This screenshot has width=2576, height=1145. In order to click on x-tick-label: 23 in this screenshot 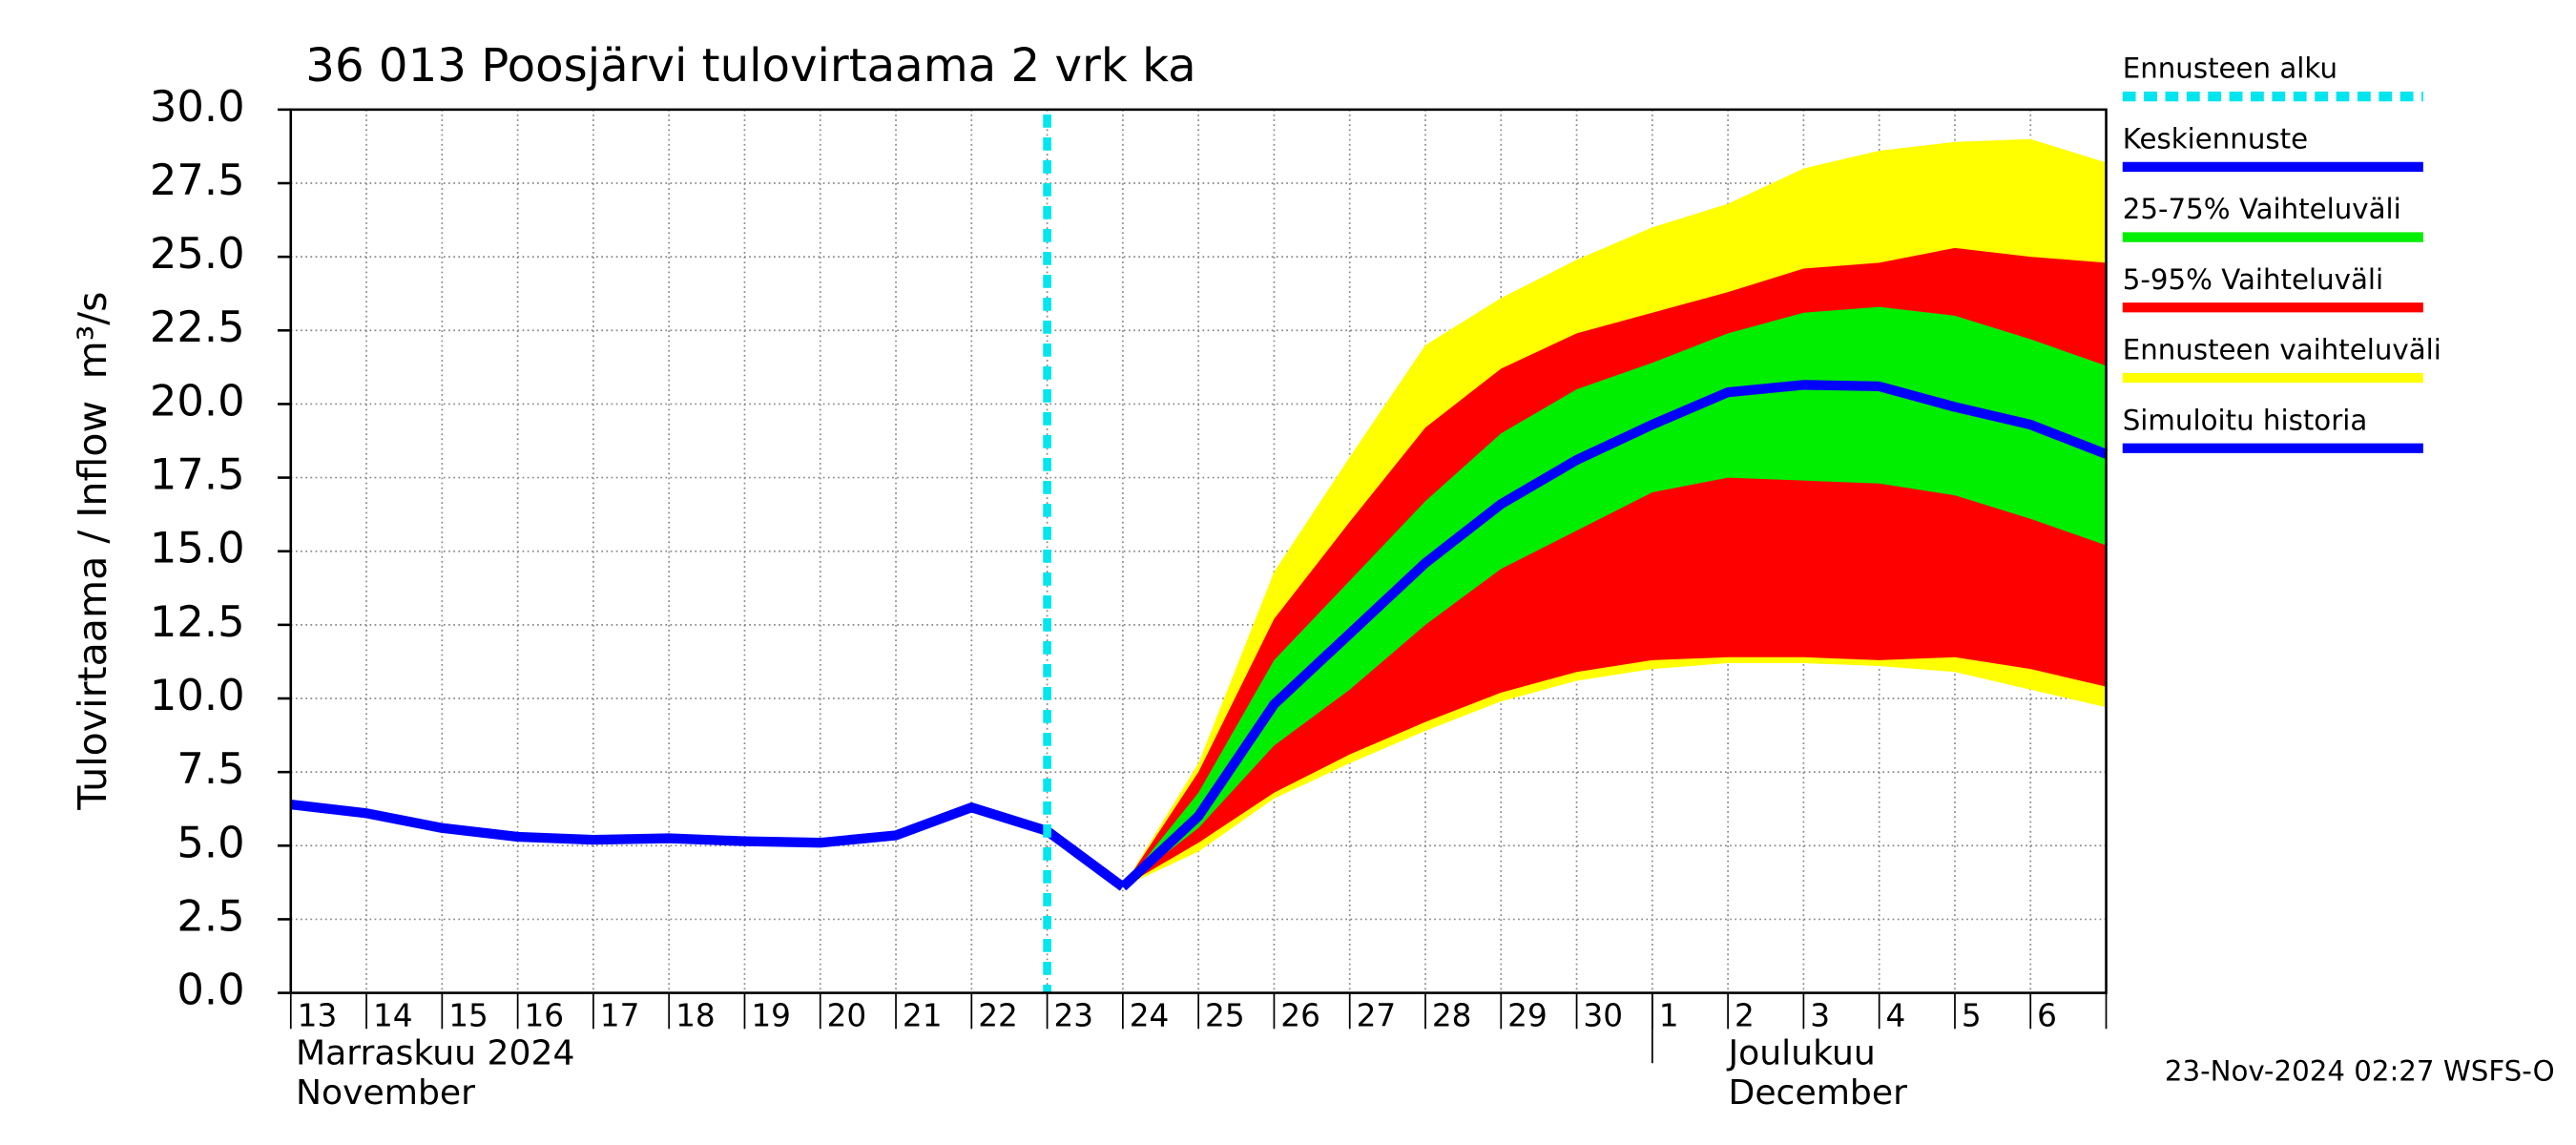, I will do `click(1073, 1015)`.